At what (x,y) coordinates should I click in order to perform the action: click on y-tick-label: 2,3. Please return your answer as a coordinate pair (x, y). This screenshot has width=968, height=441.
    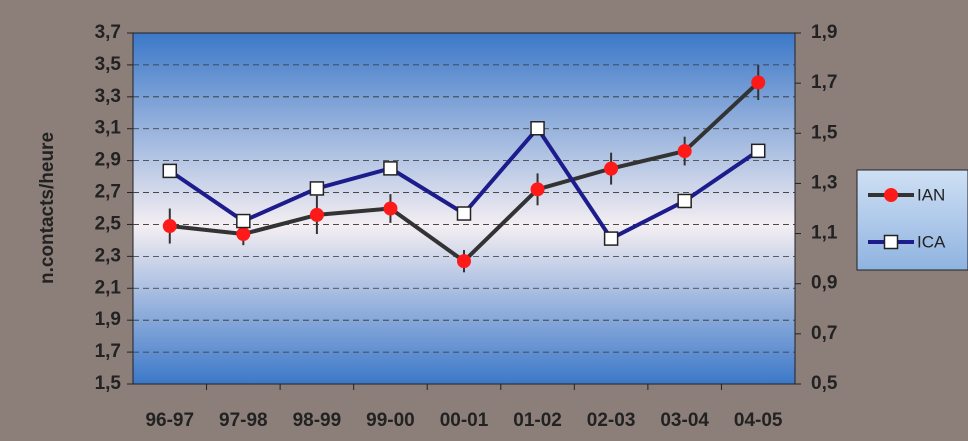
    Looking at the image, I should click on (108, 255).